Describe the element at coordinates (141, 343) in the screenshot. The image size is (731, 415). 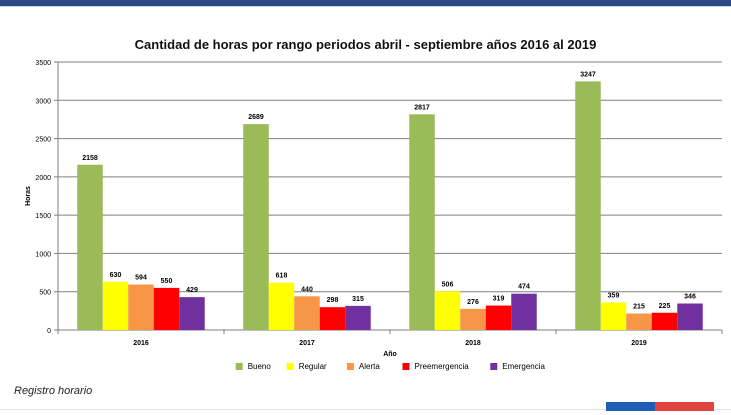
I see `x-tick-label: 2016` at that location.